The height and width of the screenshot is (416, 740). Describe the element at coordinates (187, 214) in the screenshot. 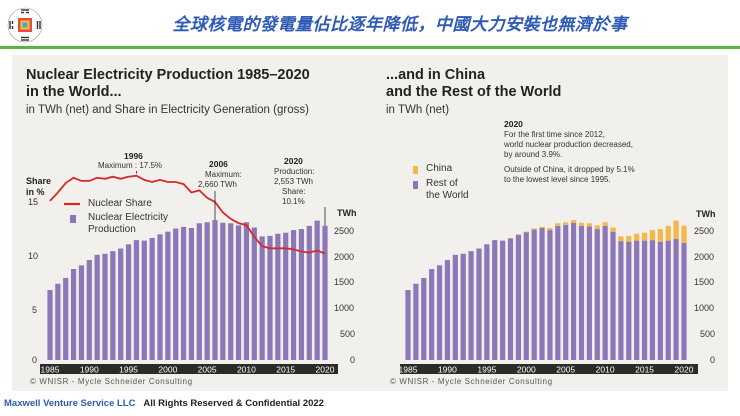

I see `nuclear-share-line` at that location.